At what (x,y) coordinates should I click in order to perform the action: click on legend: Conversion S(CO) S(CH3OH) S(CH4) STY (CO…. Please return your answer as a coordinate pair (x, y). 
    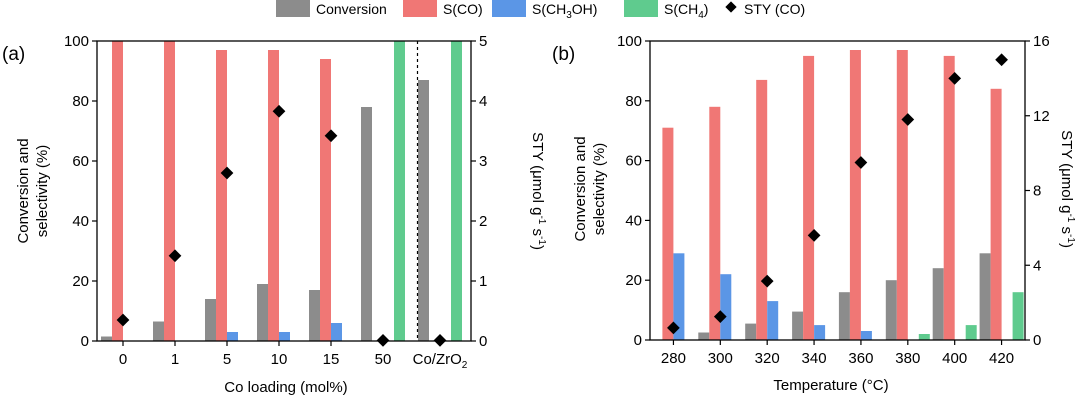
    Looking at the image, I should click on (540, 10).